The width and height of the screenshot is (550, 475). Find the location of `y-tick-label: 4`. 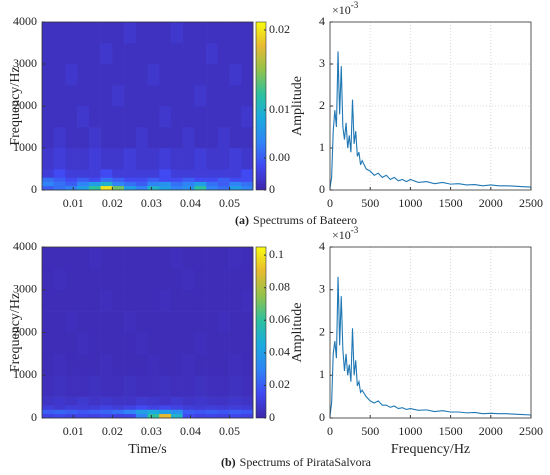

y-tick-label: 4 is located at coordinates (322, 21).